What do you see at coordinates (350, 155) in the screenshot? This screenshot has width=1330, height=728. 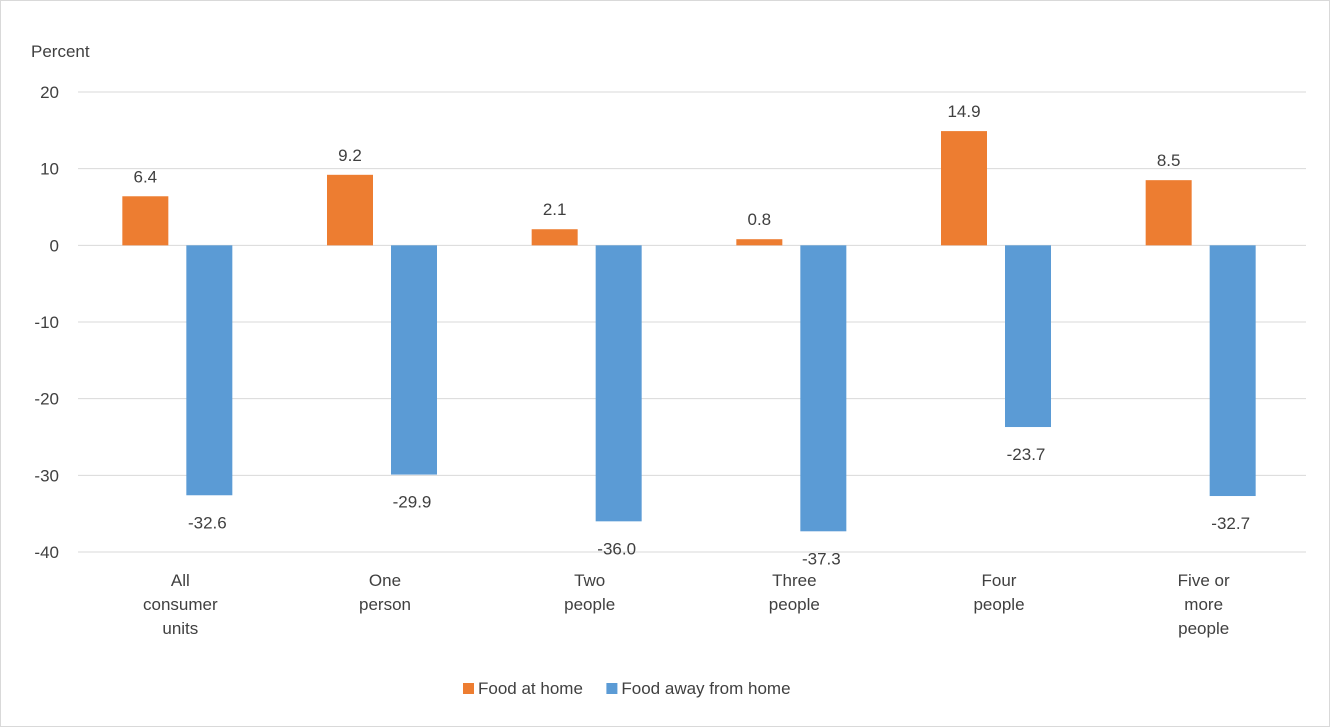 I see `data-label: 9.2` at bounding box center [350, 155].